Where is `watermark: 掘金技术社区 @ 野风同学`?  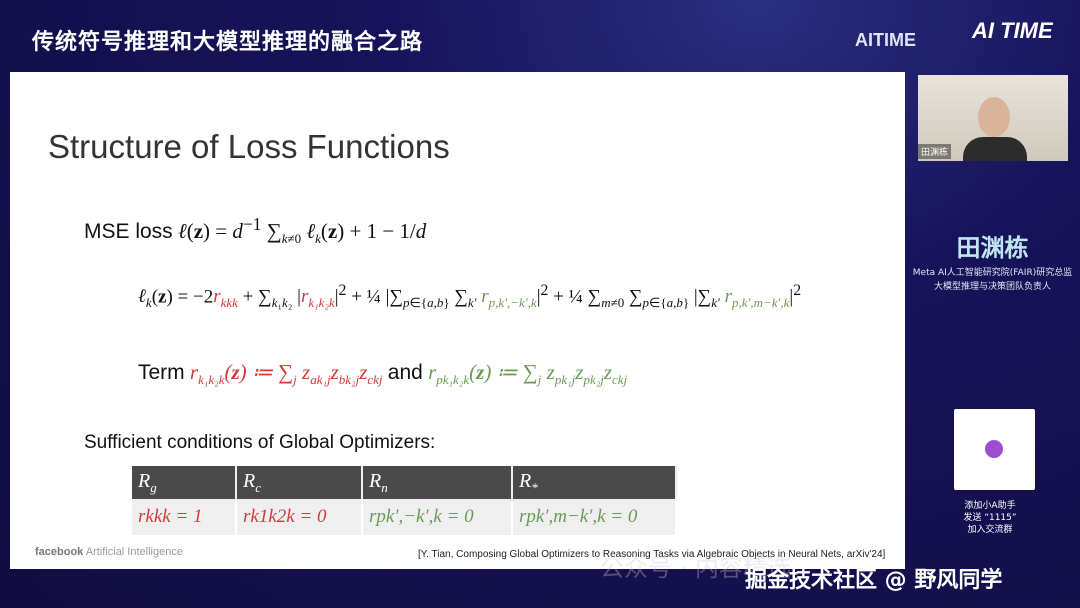 watermark: 掘金技术社区 @ 野风同学 is located at coordinates (874, 580).